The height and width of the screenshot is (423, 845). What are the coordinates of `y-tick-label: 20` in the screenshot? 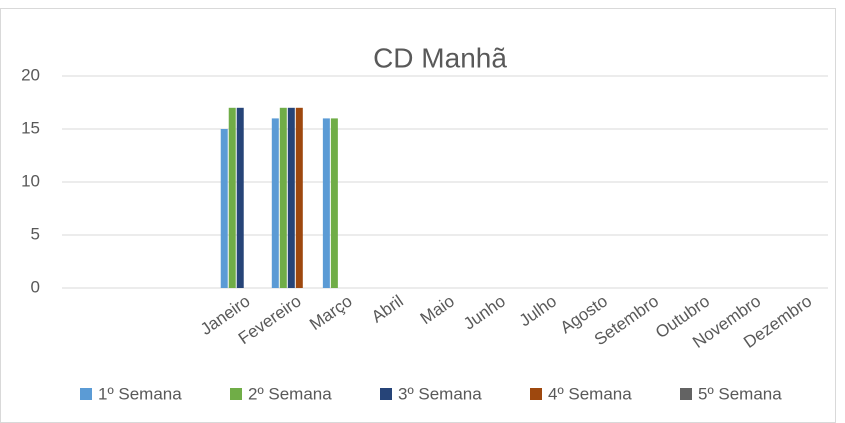 It's located at (30, 74).